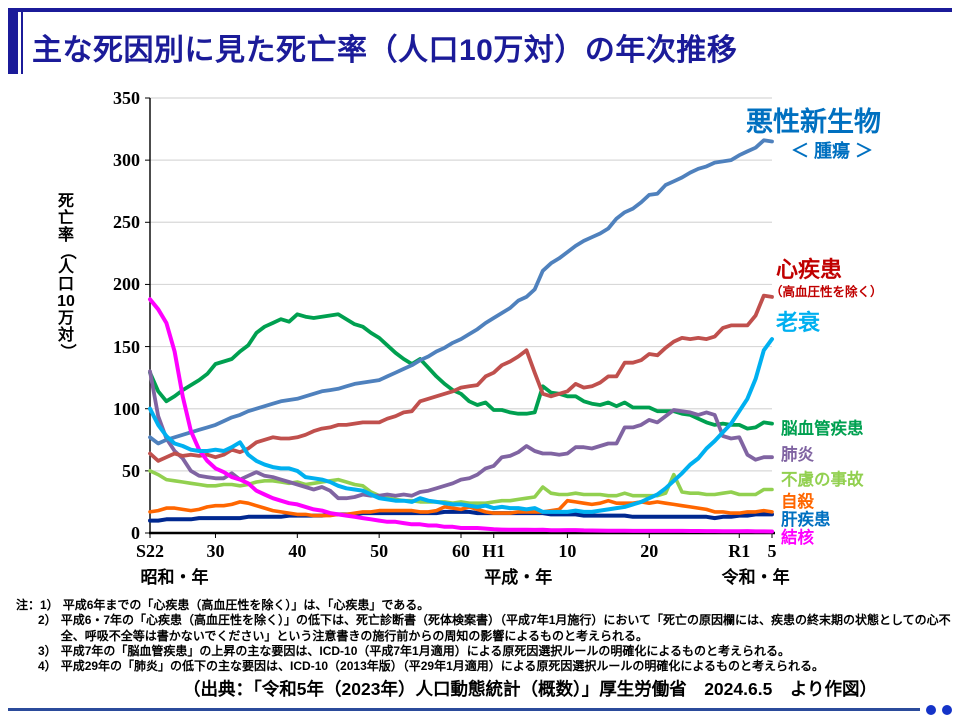  Describe the element at coordinates (806, 520) in the screenshot. I see `legend-liver-disease: 肝疾患` at that location.